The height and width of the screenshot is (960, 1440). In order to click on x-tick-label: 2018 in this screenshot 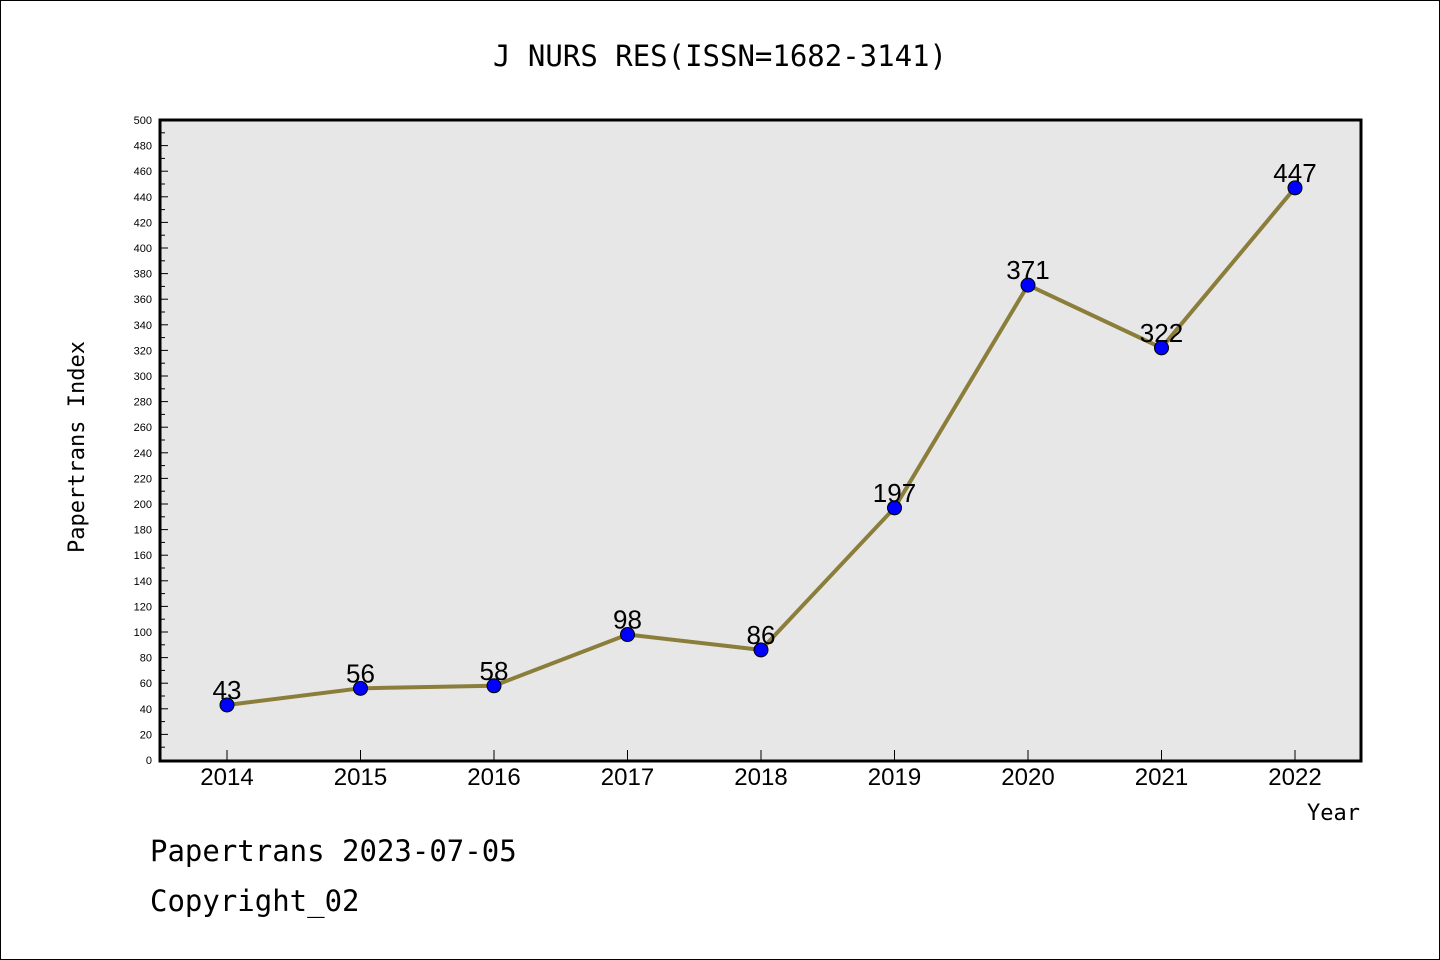, I will do `click(760, 777)`.